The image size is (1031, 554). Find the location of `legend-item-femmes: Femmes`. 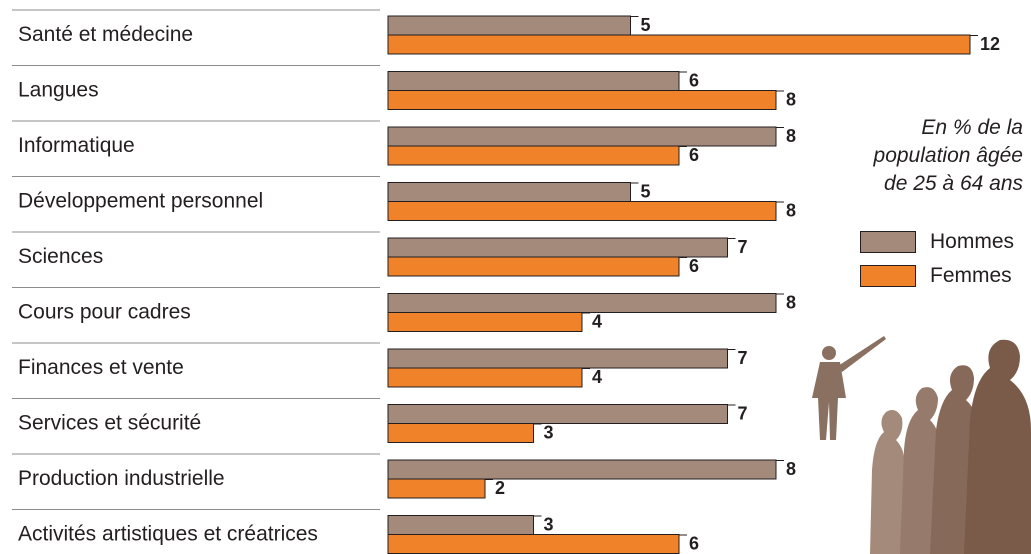

legend-item-femmes: Femmes is located at coordinates (937, 276).